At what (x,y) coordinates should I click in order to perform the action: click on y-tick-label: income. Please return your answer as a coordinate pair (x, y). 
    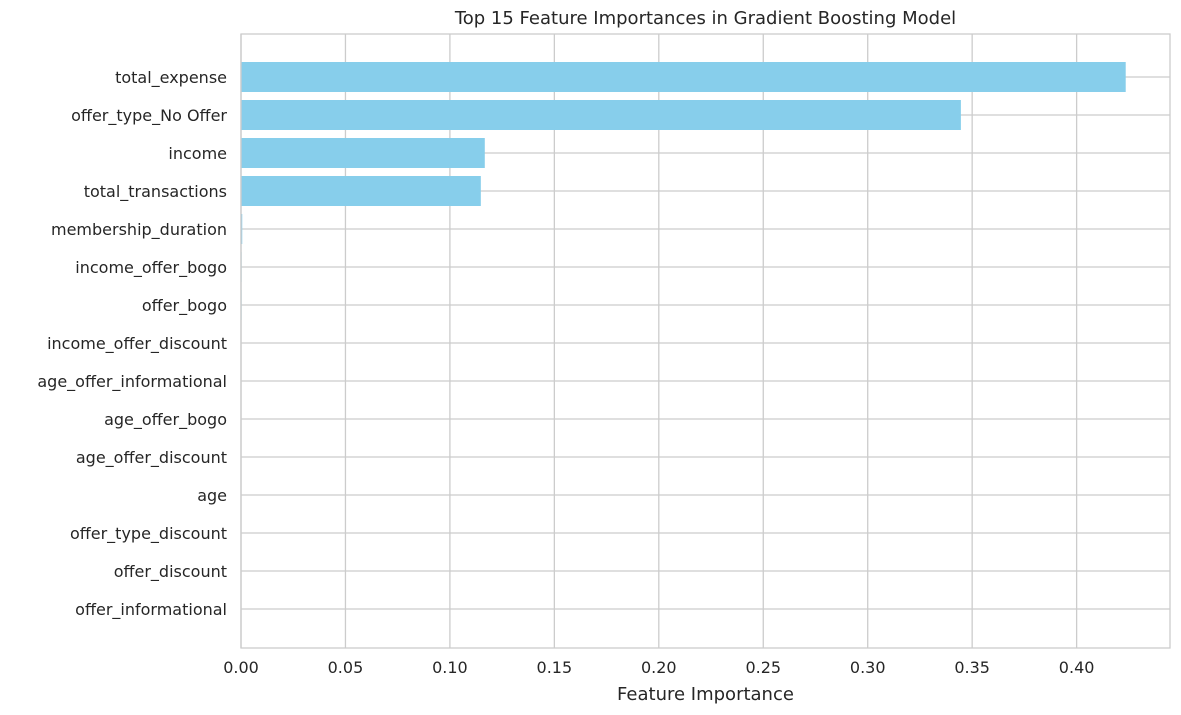
    Looking at the image, I should click on (197, 153).